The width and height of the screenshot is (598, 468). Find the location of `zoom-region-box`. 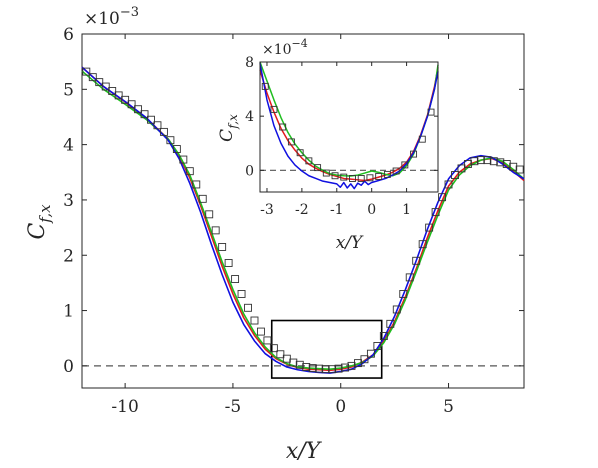

zoom-region-box is located at coordinates (326, 349).